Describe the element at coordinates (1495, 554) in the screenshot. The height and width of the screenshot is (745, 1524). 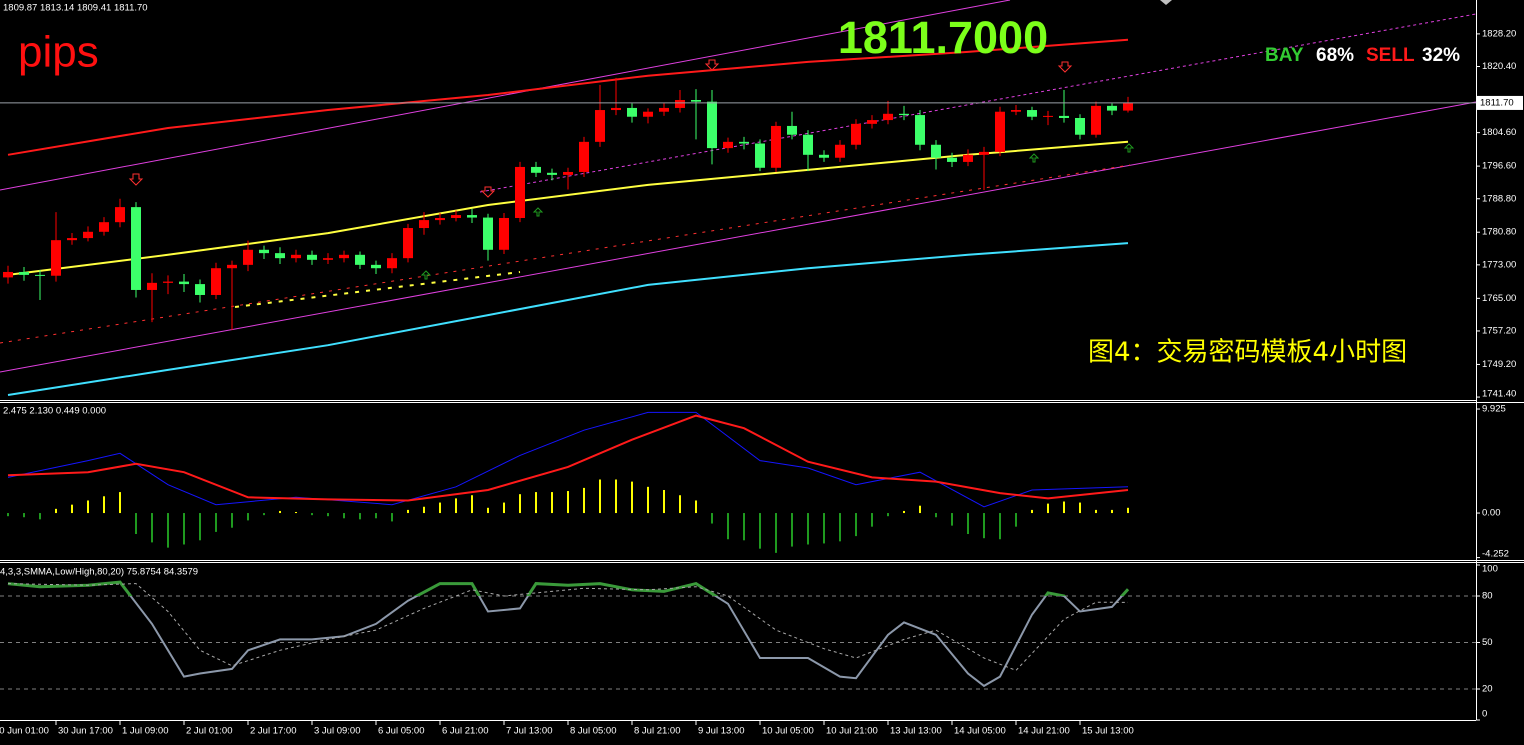
I see `y-tick-label: -4.252` at that location.